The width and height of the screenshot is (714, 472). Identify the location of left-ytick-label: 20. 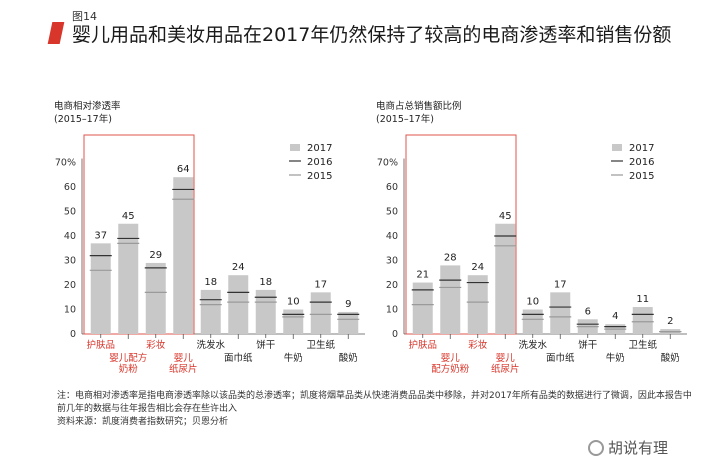
(70, 285).